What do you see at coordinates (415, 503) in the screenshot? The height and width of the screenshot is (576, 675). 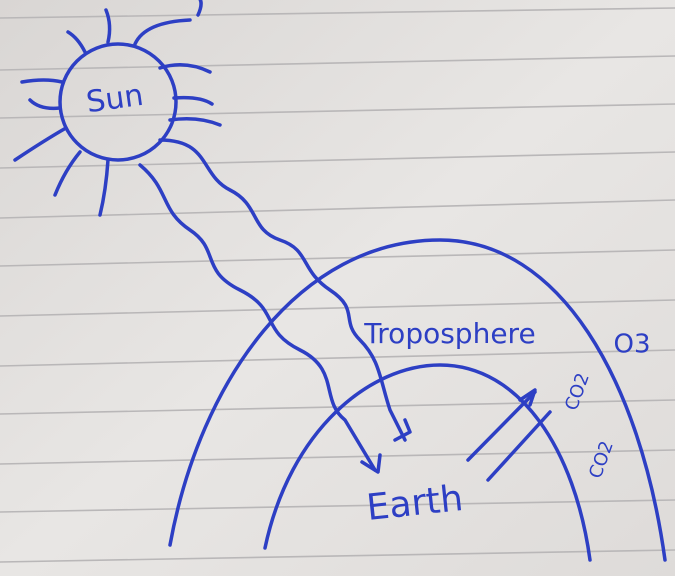 I see `earth-label: Earth` at bounding box center [415, 503].